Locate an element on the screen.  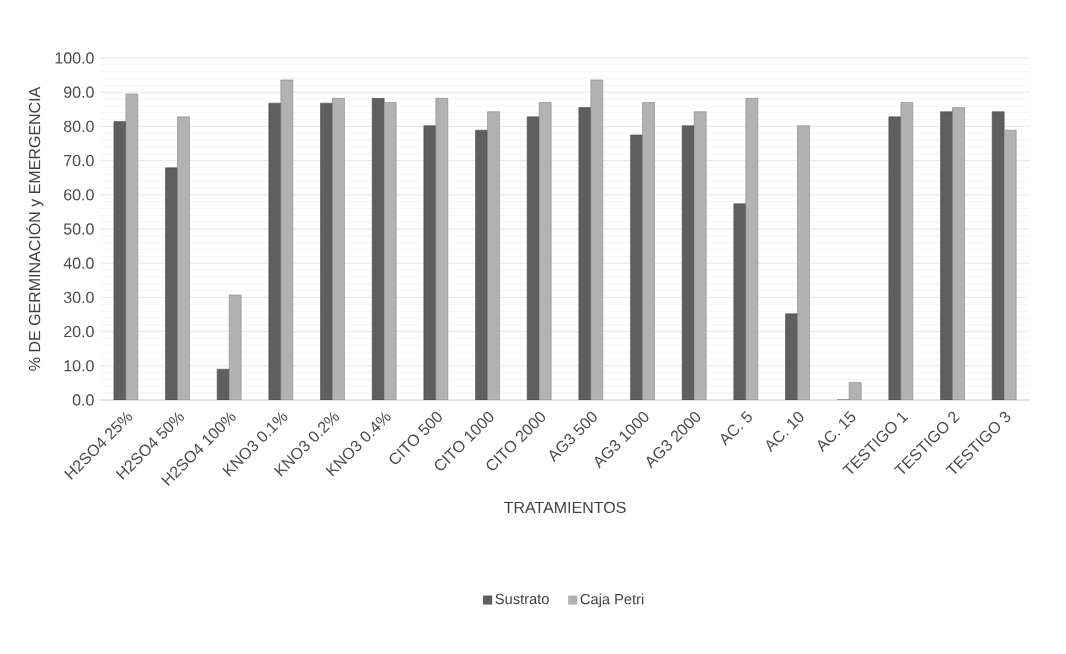
legend-label: Caja Petri is located at coordinates (612, 600).